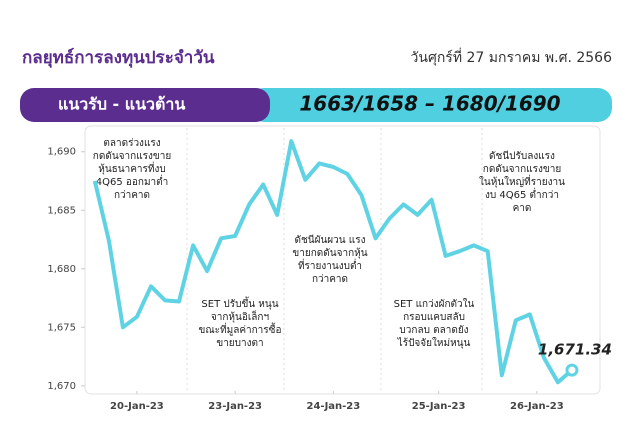 The image size is (629, 435). What do you see at coordinates (572, 370) in the screenshot?
I see `end-marker` at bounding box center [572, 370].